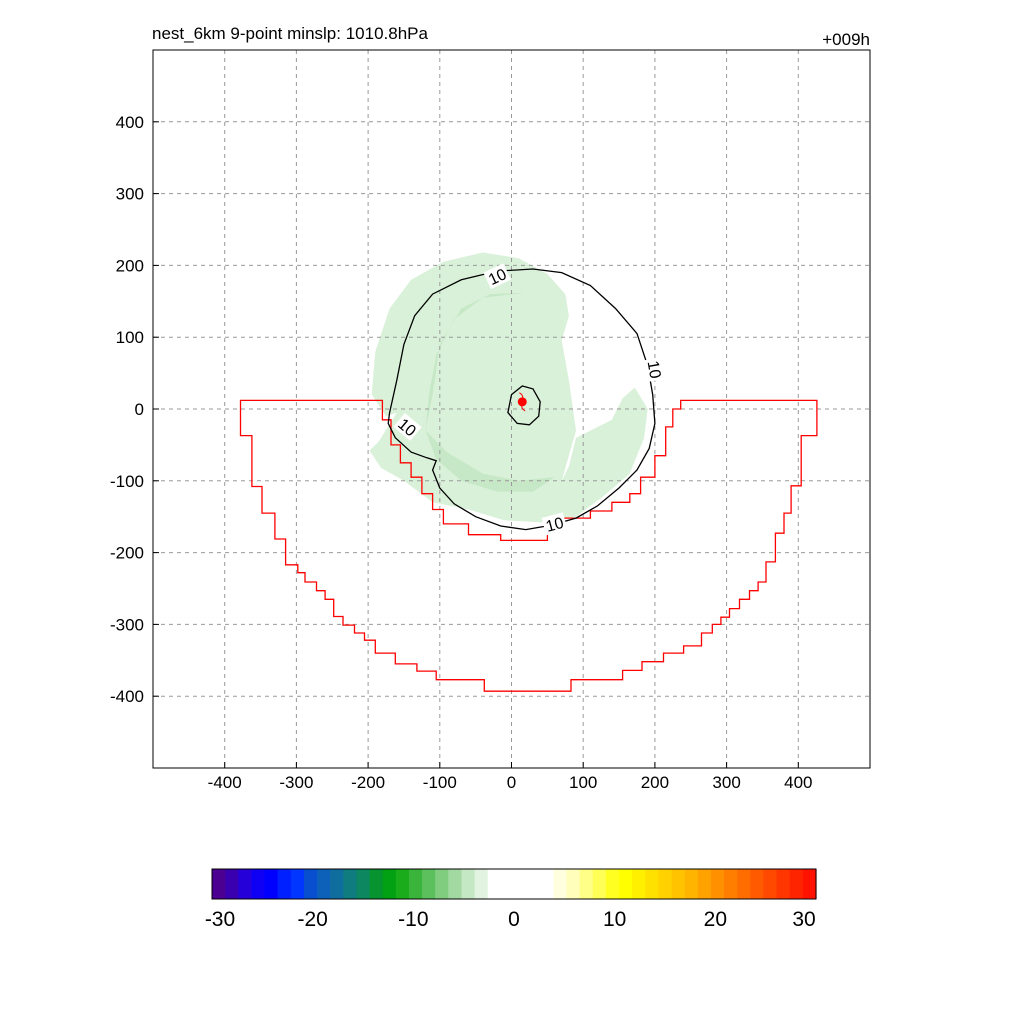 The height and width of the screenshot is (1024, 1024). What do you see at coordinates (130, 337) in the screenshot?
I see `y-tick-label: 100` at bounding box center [130, 337].